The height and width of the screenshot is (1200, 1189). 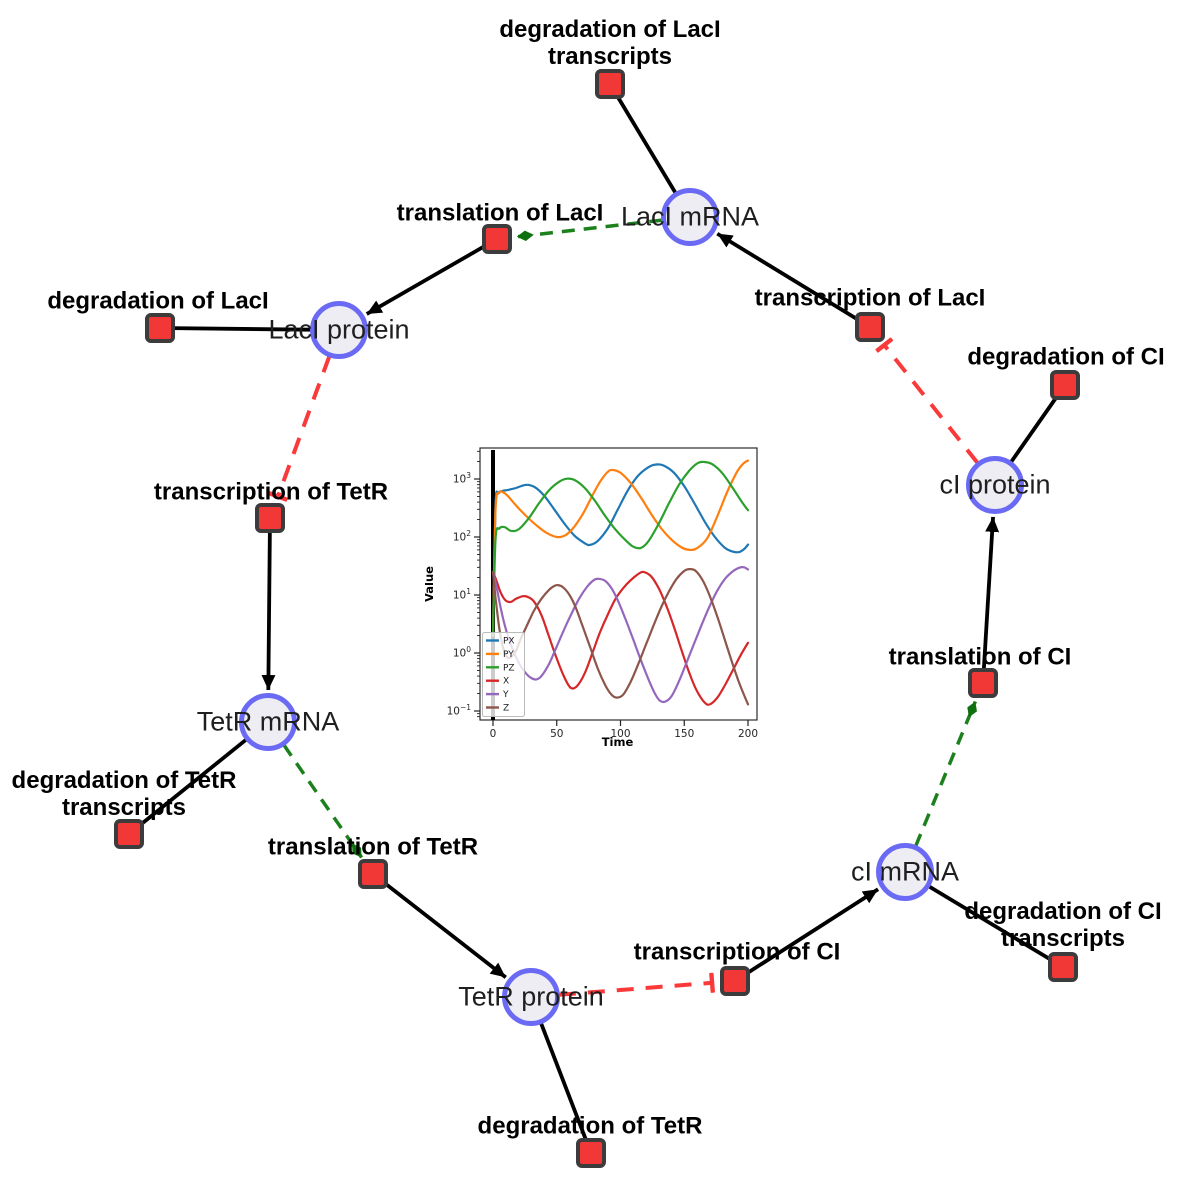 What do you see at coordinates (462, 478) in the screenshot?
I see `chart-y-tick-label: 10³` at bounding box center [462, 478].